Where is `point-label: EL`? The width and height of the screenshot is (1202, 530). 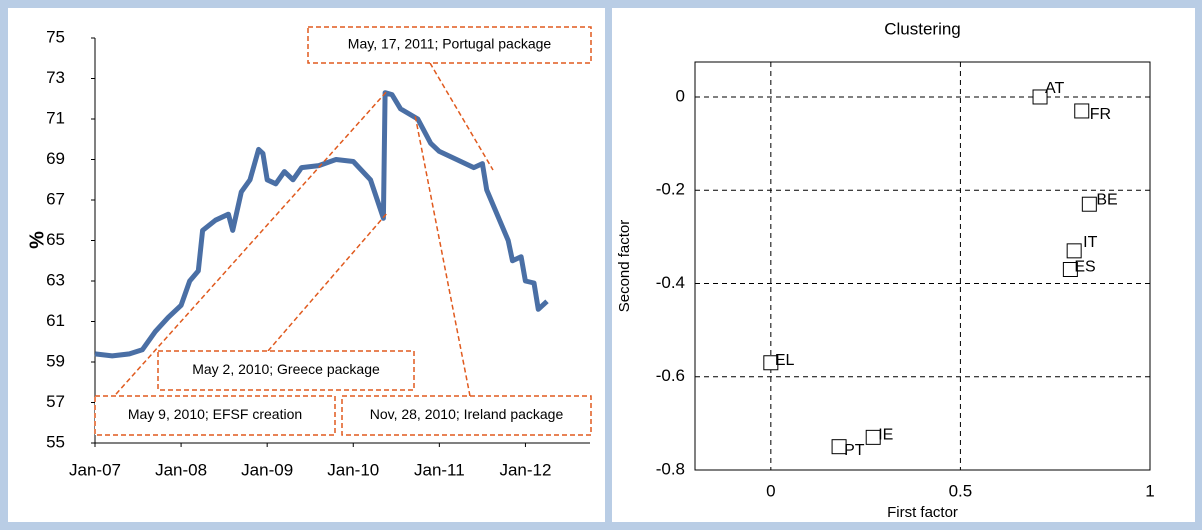
point-label: EL is located at coordinates (785, 360).